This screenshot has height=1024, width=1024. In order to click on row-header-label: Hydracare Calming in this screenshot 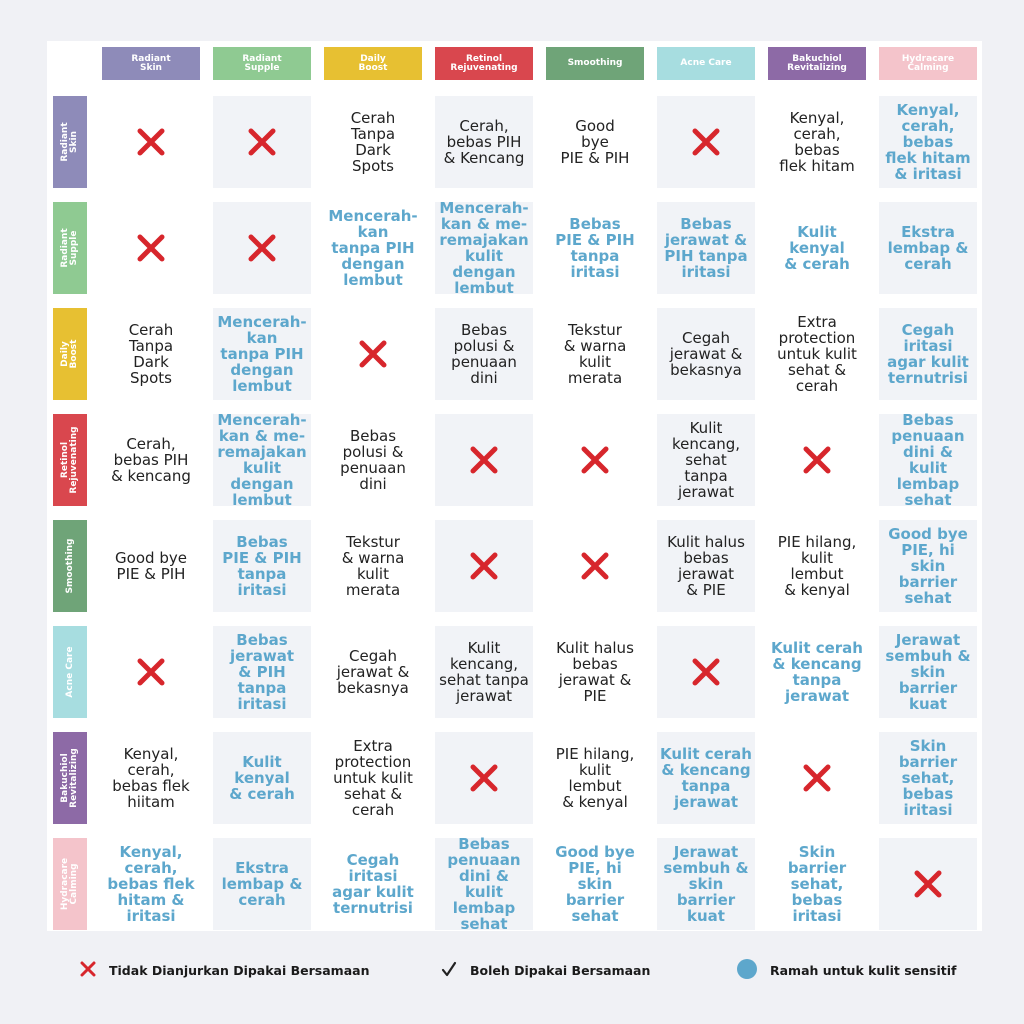, I will do `click(69, 884)`.